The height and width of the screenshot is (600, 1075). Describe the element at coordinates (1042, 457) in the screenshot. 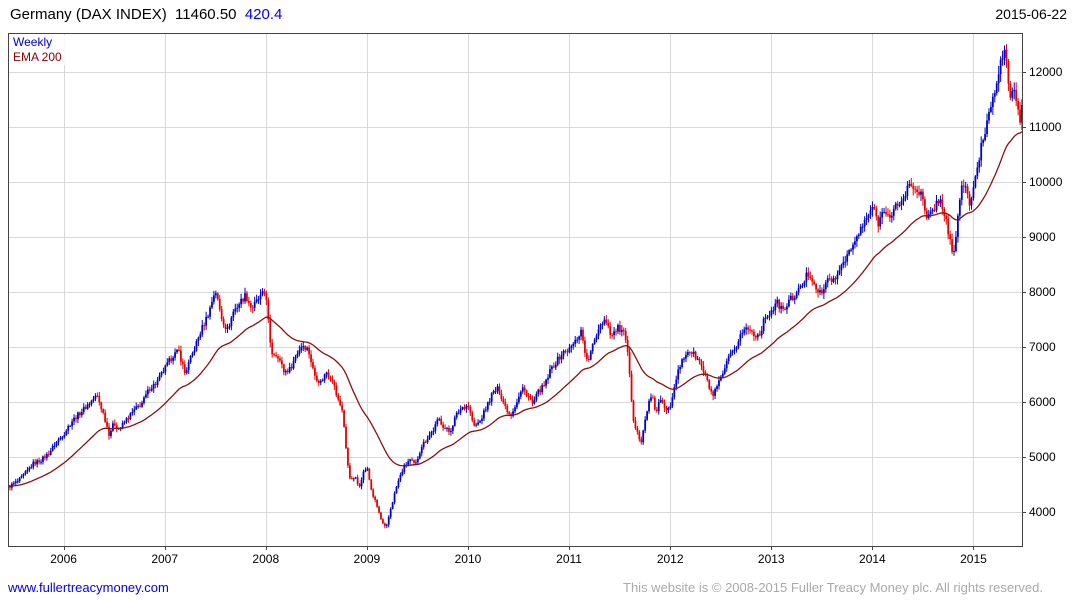

I see `y-axis-label: 5000` at that location.